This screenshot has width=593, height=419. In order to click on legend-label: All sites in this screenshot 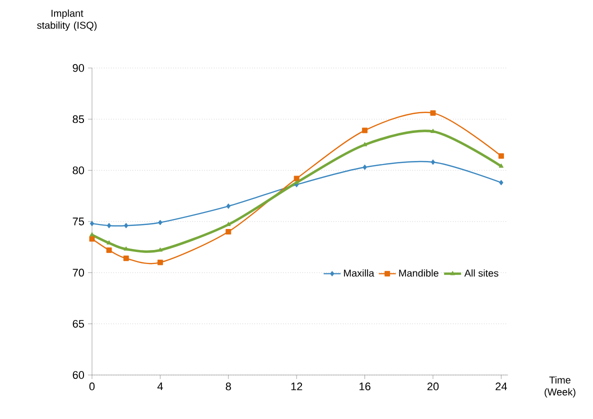, I will do `click(481, 273)`.